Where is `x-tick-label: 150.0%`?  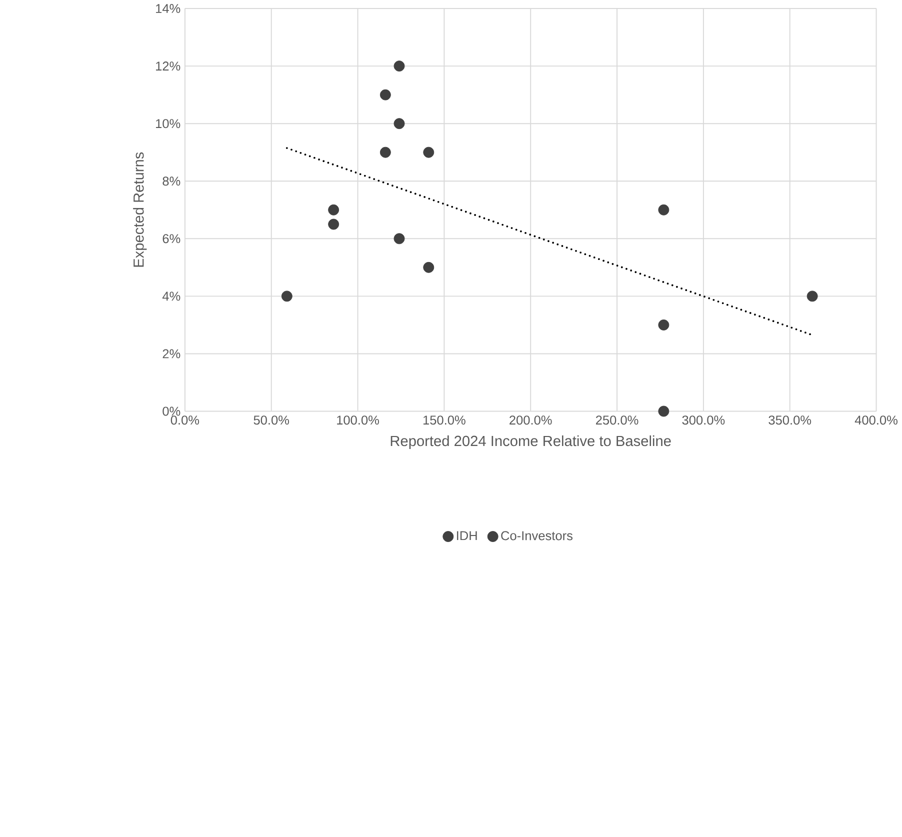
x-tick-label: 150.0% is located at coordinates (444, 420).